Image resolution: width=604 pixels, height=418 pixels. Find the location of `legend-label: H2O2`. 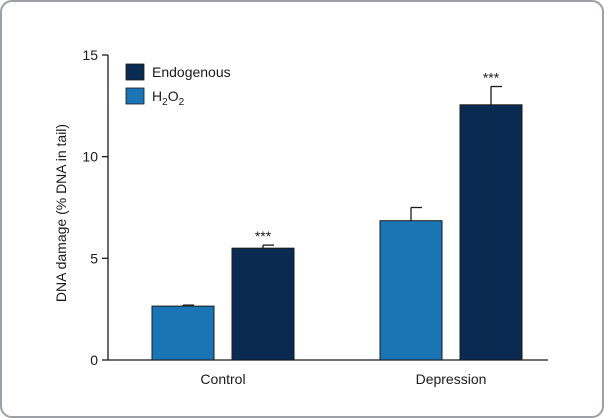

legend-label: H2O2 is located at coordinates (168, 98).